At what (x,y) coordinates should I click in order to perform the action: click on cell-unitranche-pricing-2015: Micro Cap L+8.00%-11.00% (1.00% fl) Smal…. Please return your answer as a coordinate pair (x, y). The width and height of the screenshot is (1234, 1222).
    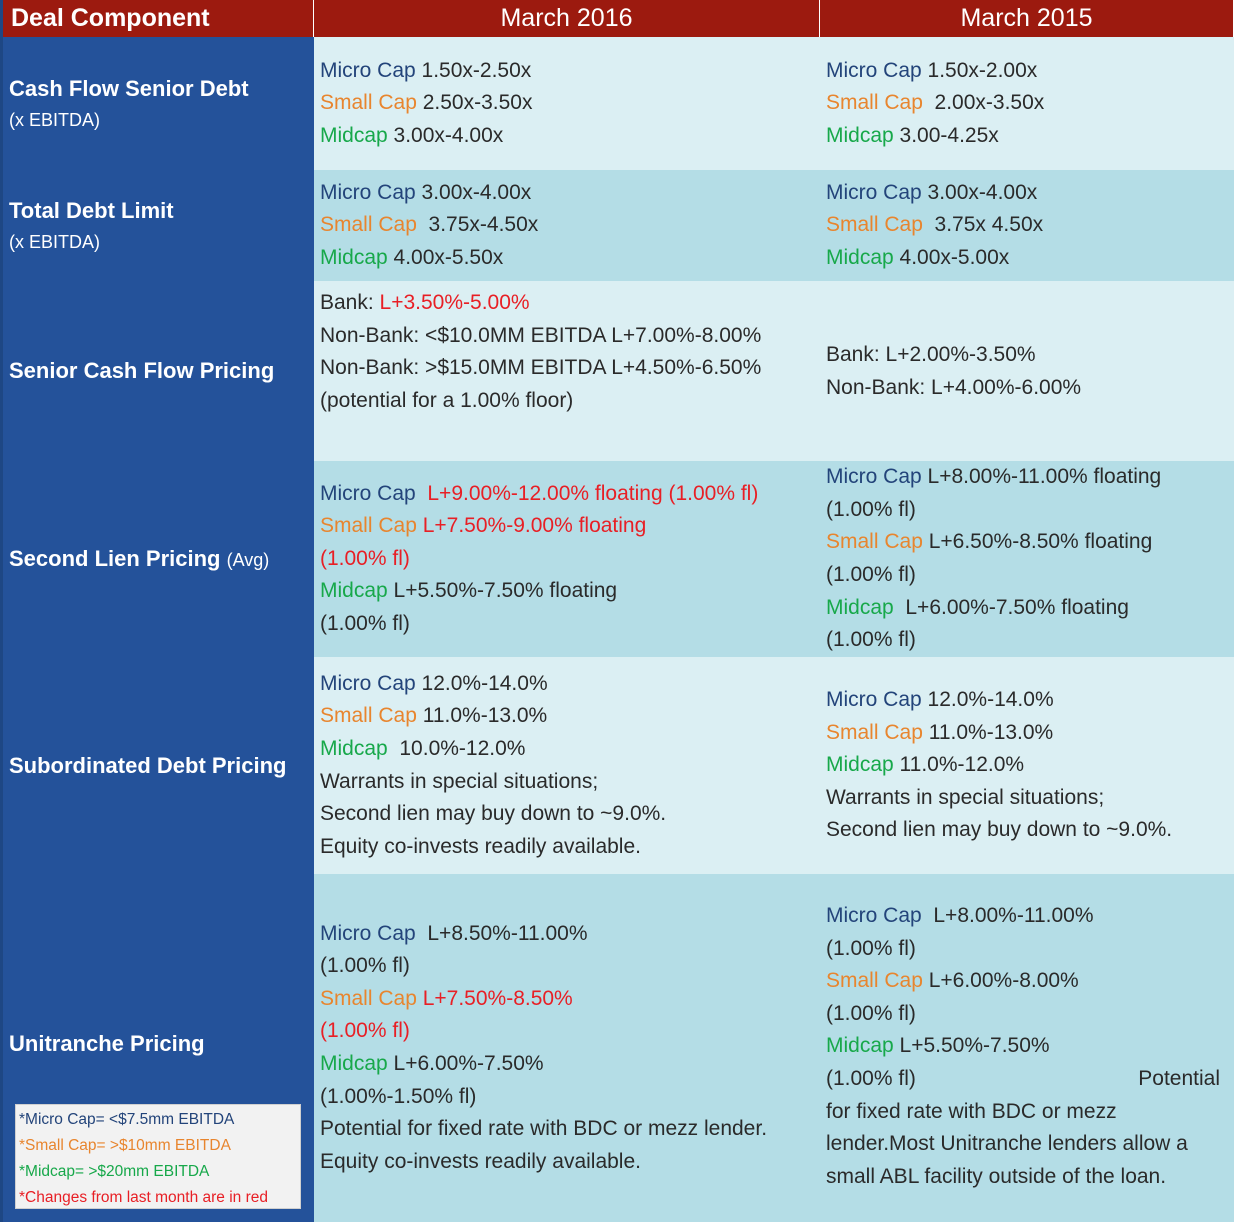
    Looking at the image, I should click on (1027, 1048).